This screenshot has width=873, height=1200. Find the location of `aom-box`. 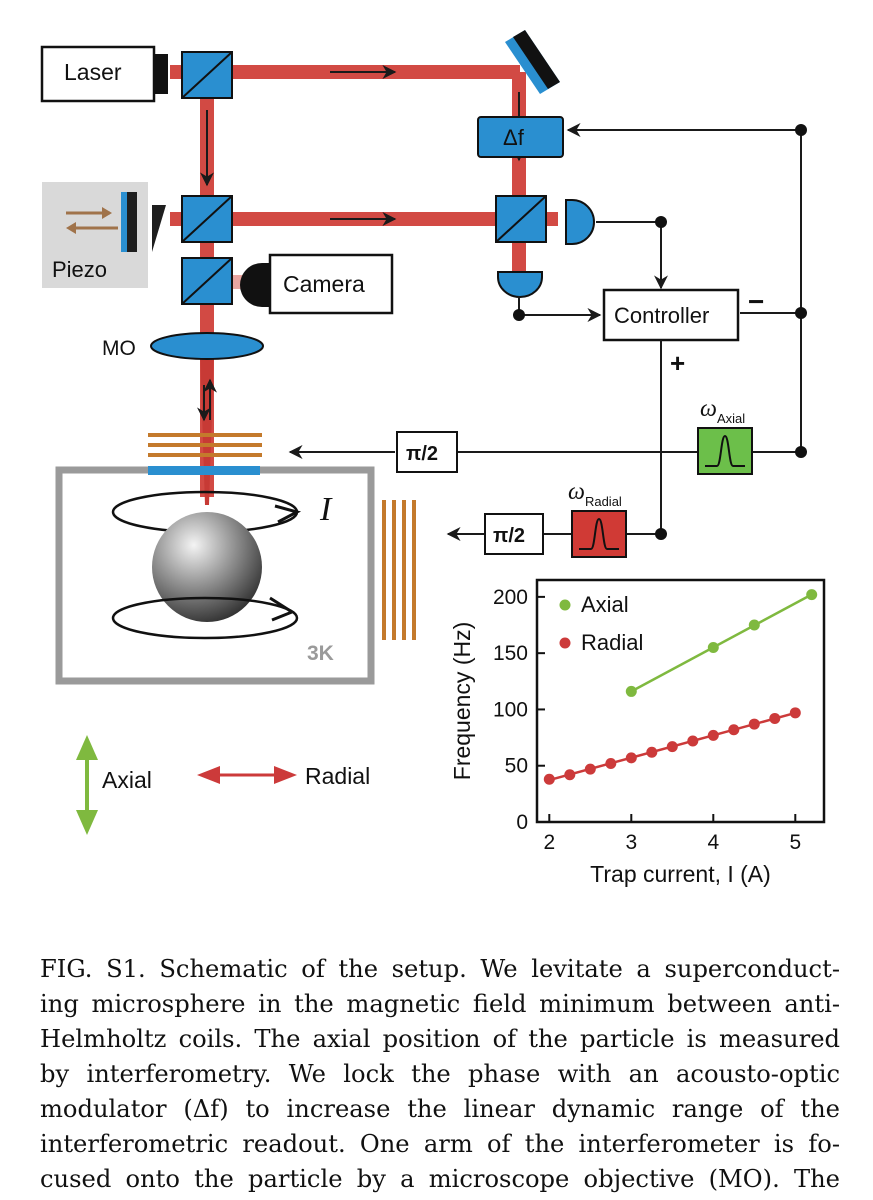

aom-box is located at coordinates (520, 137).